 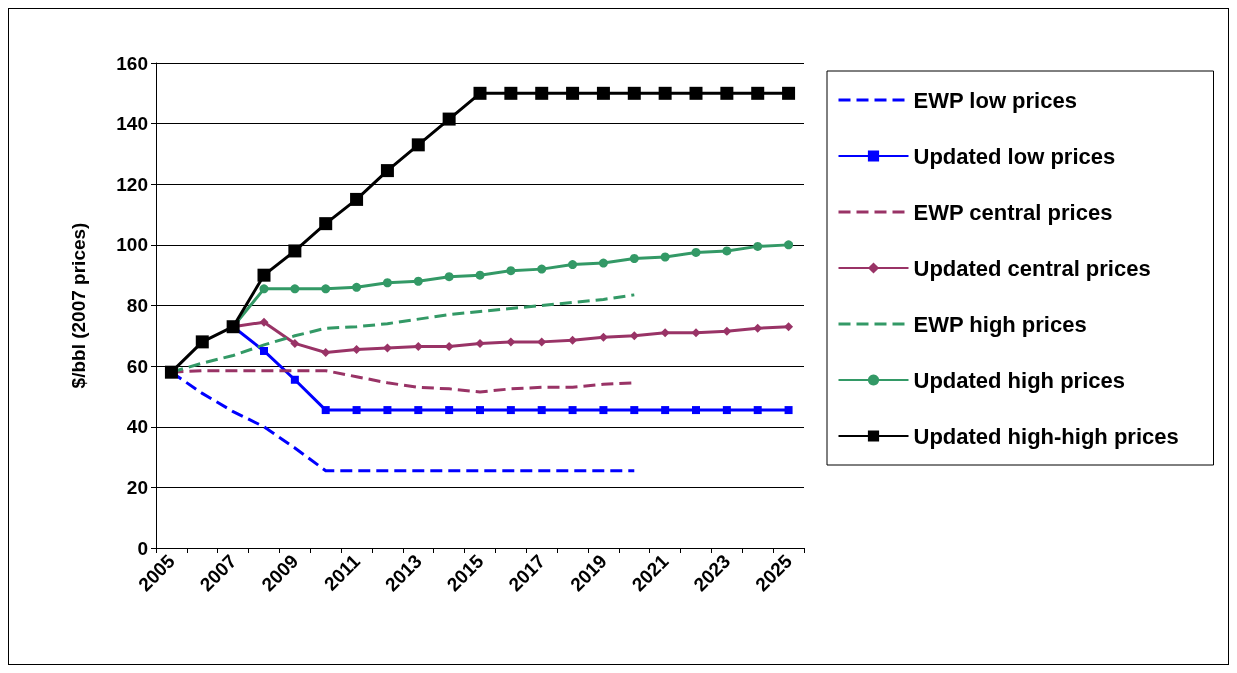 I want to click on y-tick-label: 0, so click(x=142, y=548).